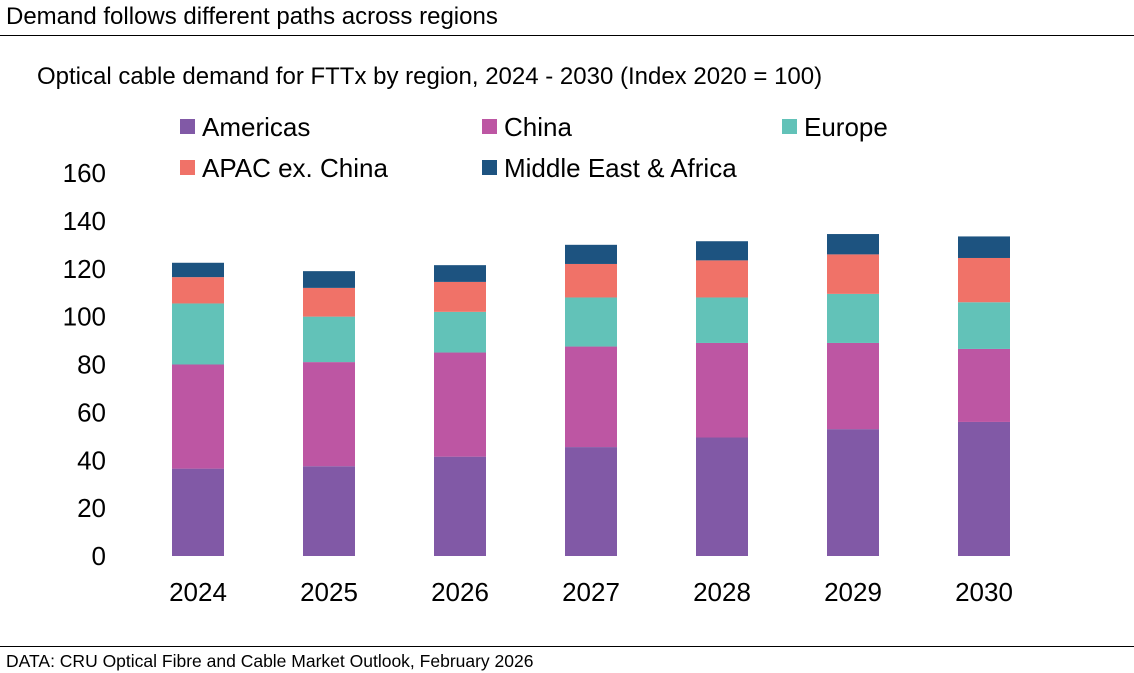 The height and width of the screenshot is (673, 1134). I want to click on bar-segment-europe-2028, so click(722, 320).